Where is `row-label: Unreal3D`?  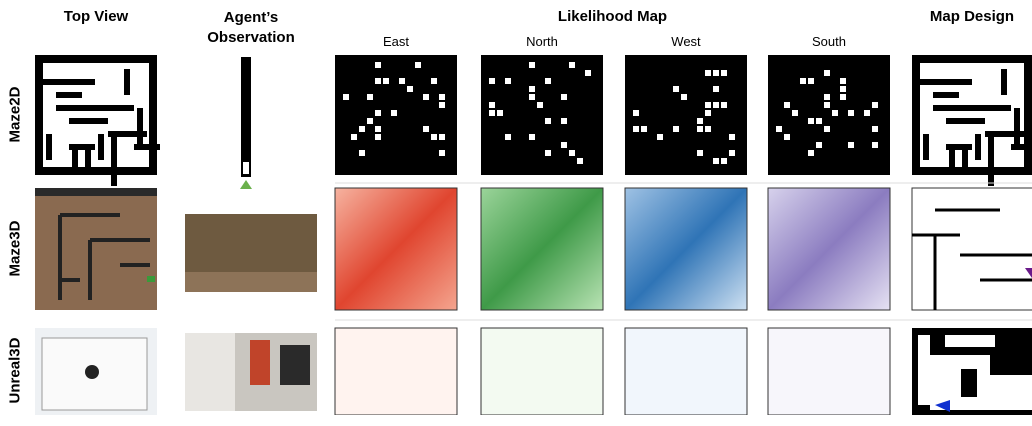
row-label: Unreal3D is located at coordinates (15, 370).